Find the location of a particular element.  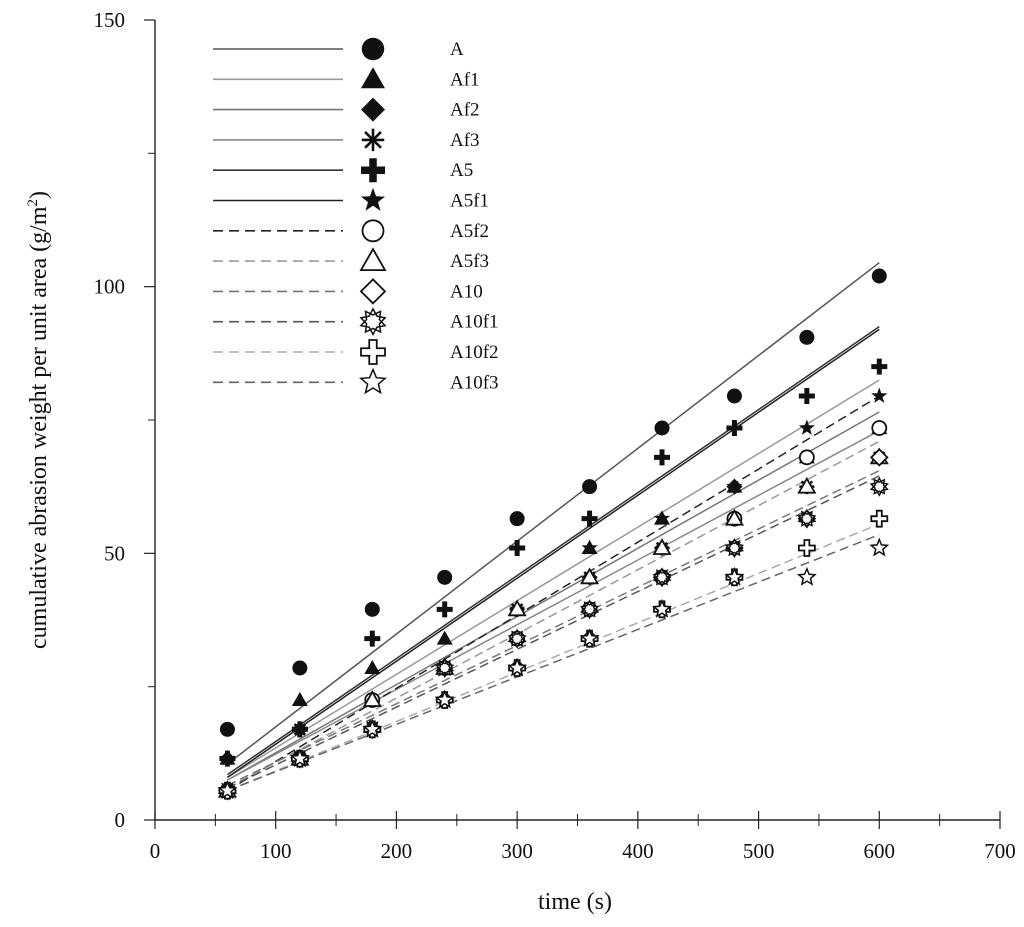

legend-marker-A10f2 is located at coordinates (373, 352).